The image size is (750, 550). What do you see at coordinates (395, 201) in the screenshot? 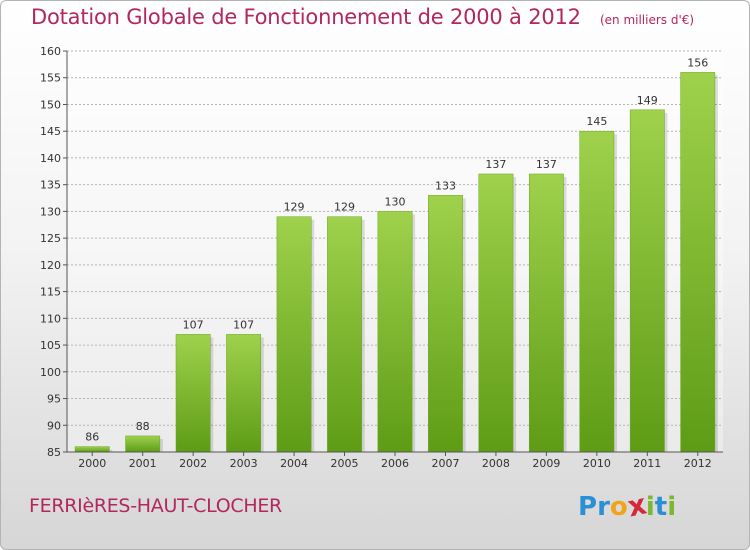
I see `bar-value-label: 130` at bounding box center [395, 201].